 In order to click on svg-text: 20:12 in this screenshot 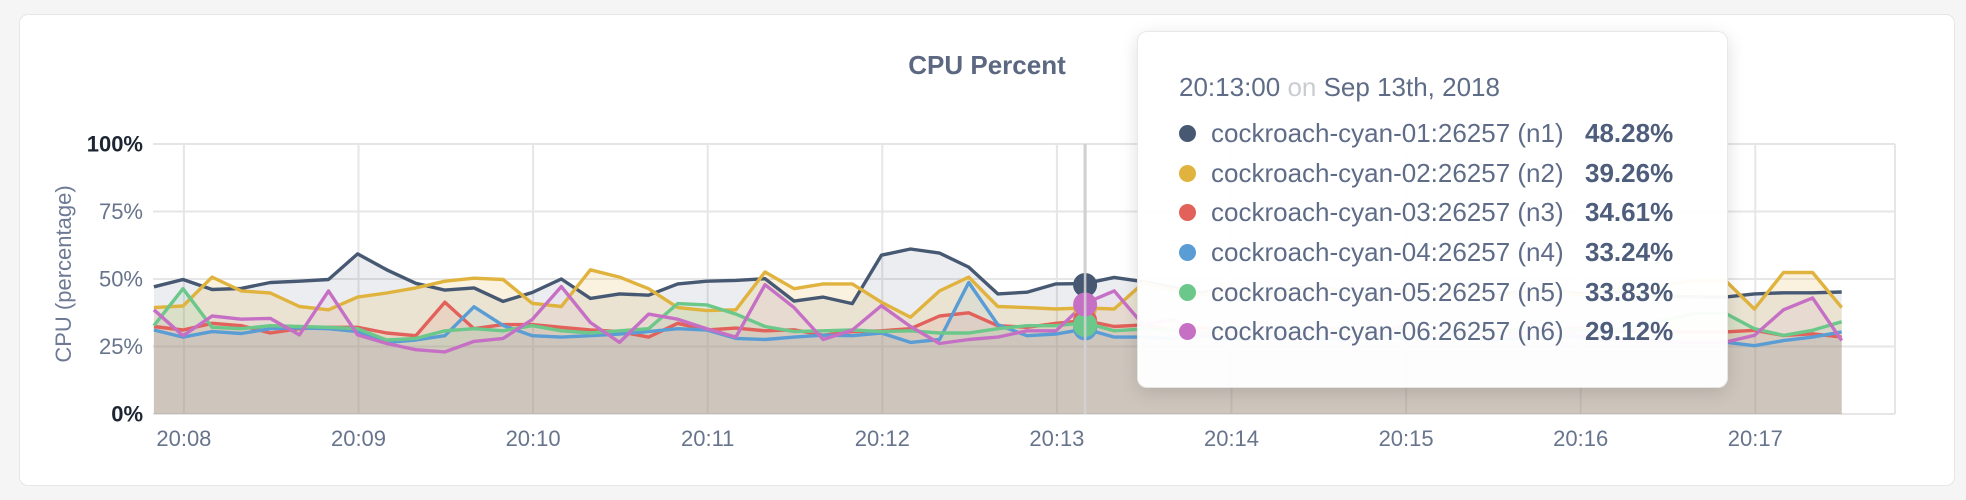, I will do `click(882, 438)`.